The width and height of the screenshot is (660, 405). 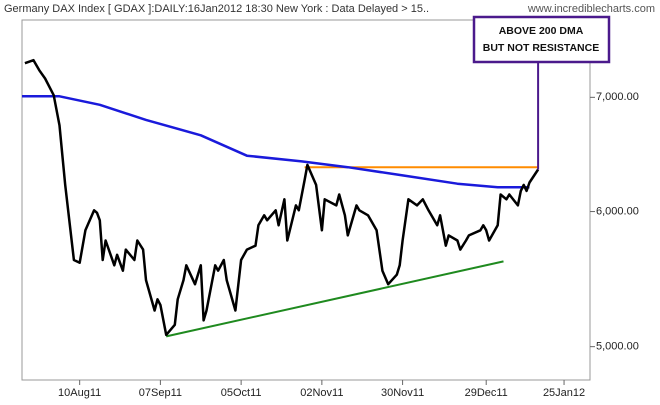 What do you see at coordinates (486, 393) in the screenshot?
I see `x-tick-label: 29Dec11` at bounding box center [486, 393].